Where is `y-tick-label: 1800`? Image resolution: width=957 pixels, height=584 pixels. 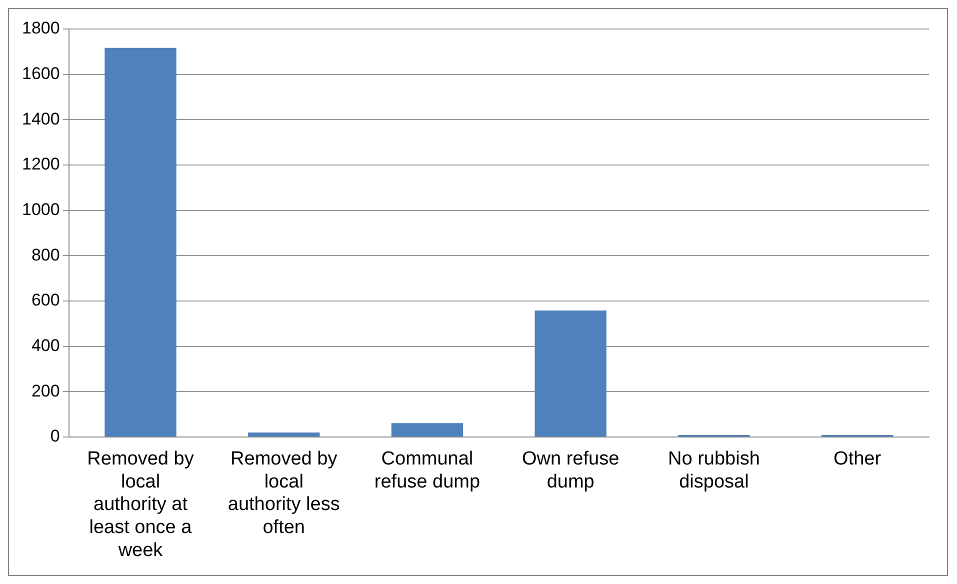 y-tick-label: 1800 is located at coordinates (41, 28).